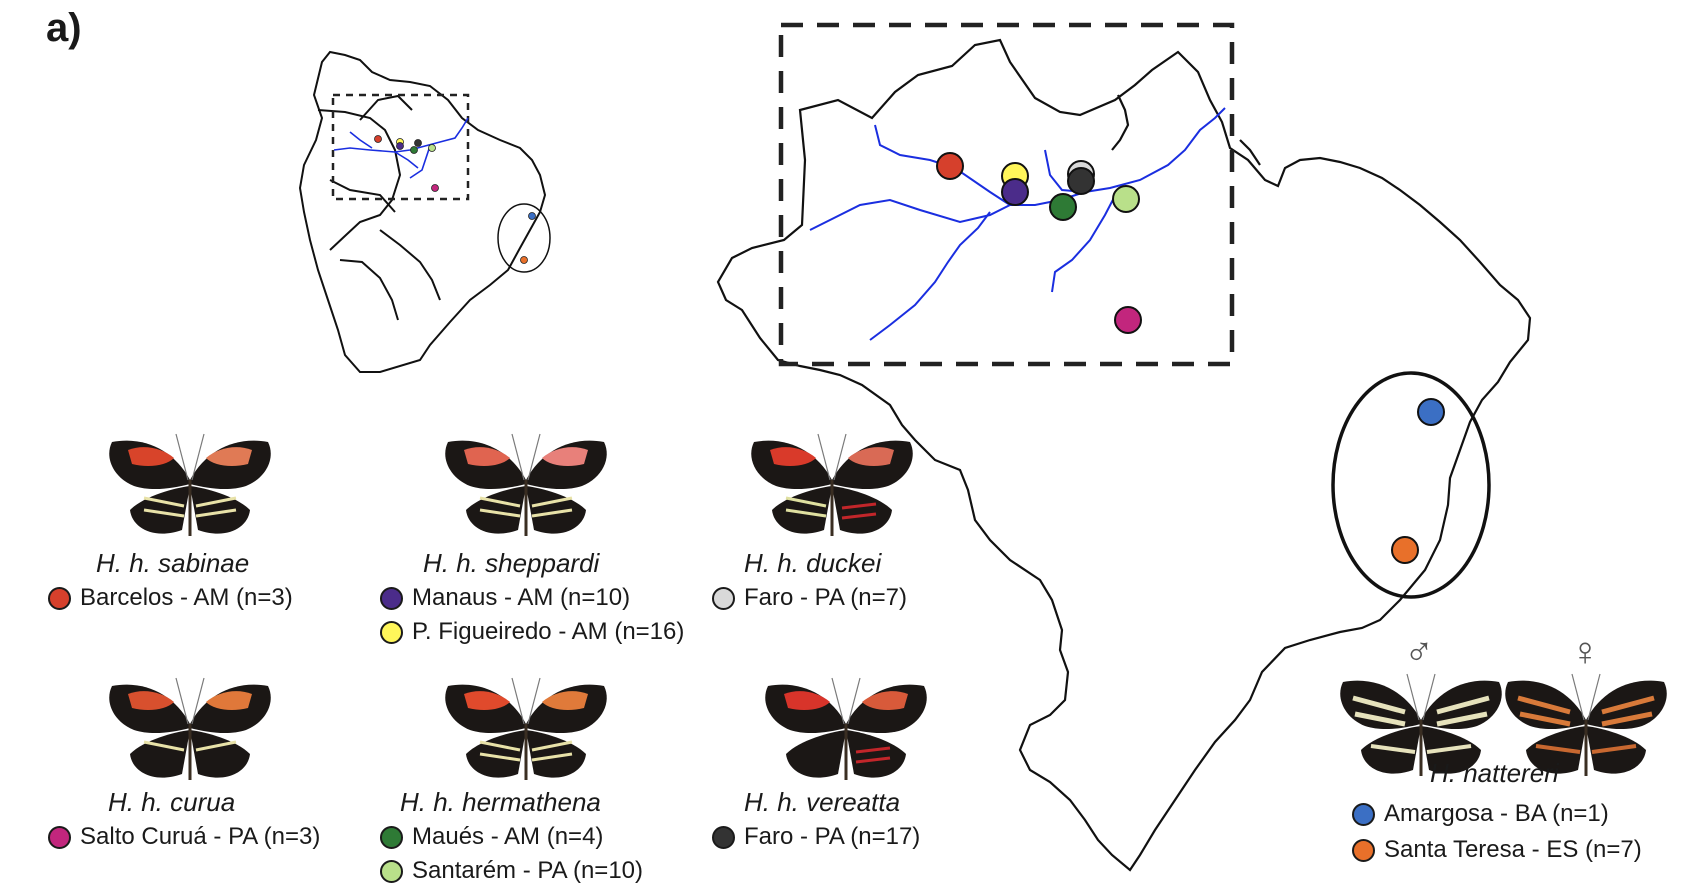 The width and height of the screenshot is (1690, 892). I want to click on legend-item-faro-duckei: Faro - PA (n=7), so click(809, 598).